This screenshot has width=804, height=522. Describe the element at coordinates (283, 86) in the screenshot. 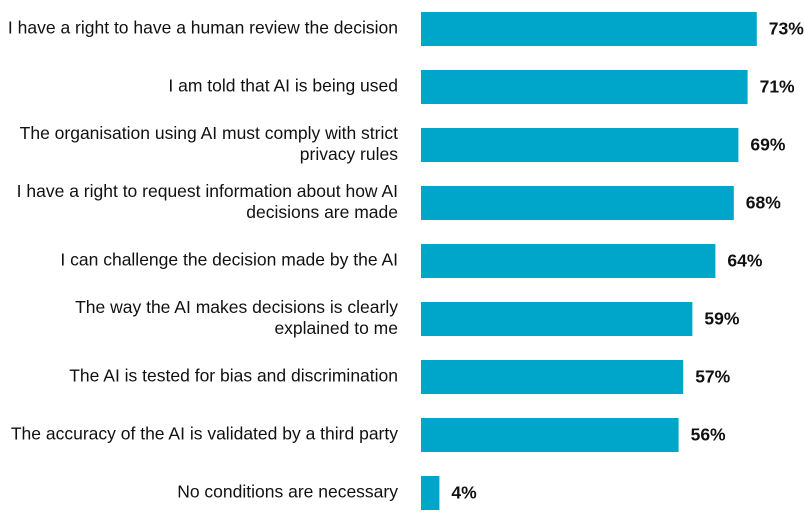

I see `category-label-2: I am told that AI is being used` at that location.